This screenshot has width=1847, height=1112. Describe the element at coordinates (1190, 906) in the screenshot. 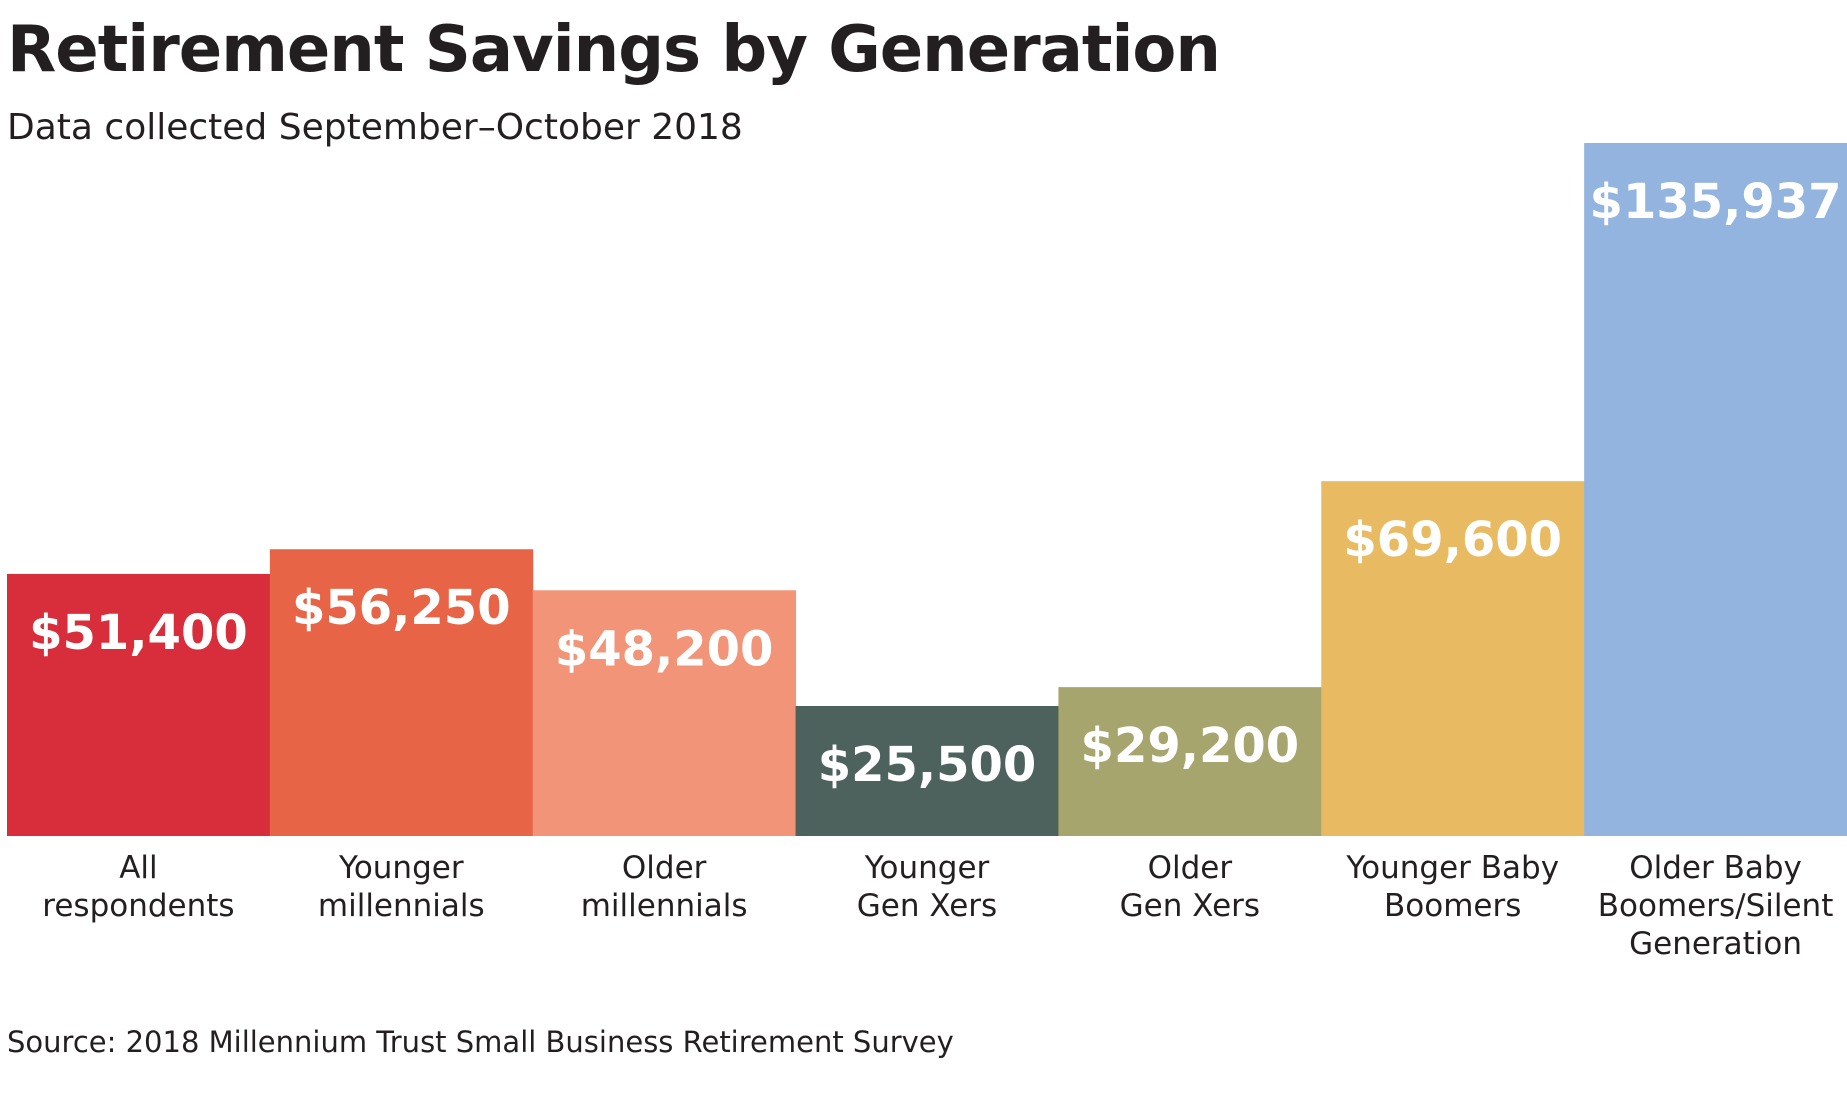

I see `category-label-older-gen-xers-line-2: Gen Xers` at that location.